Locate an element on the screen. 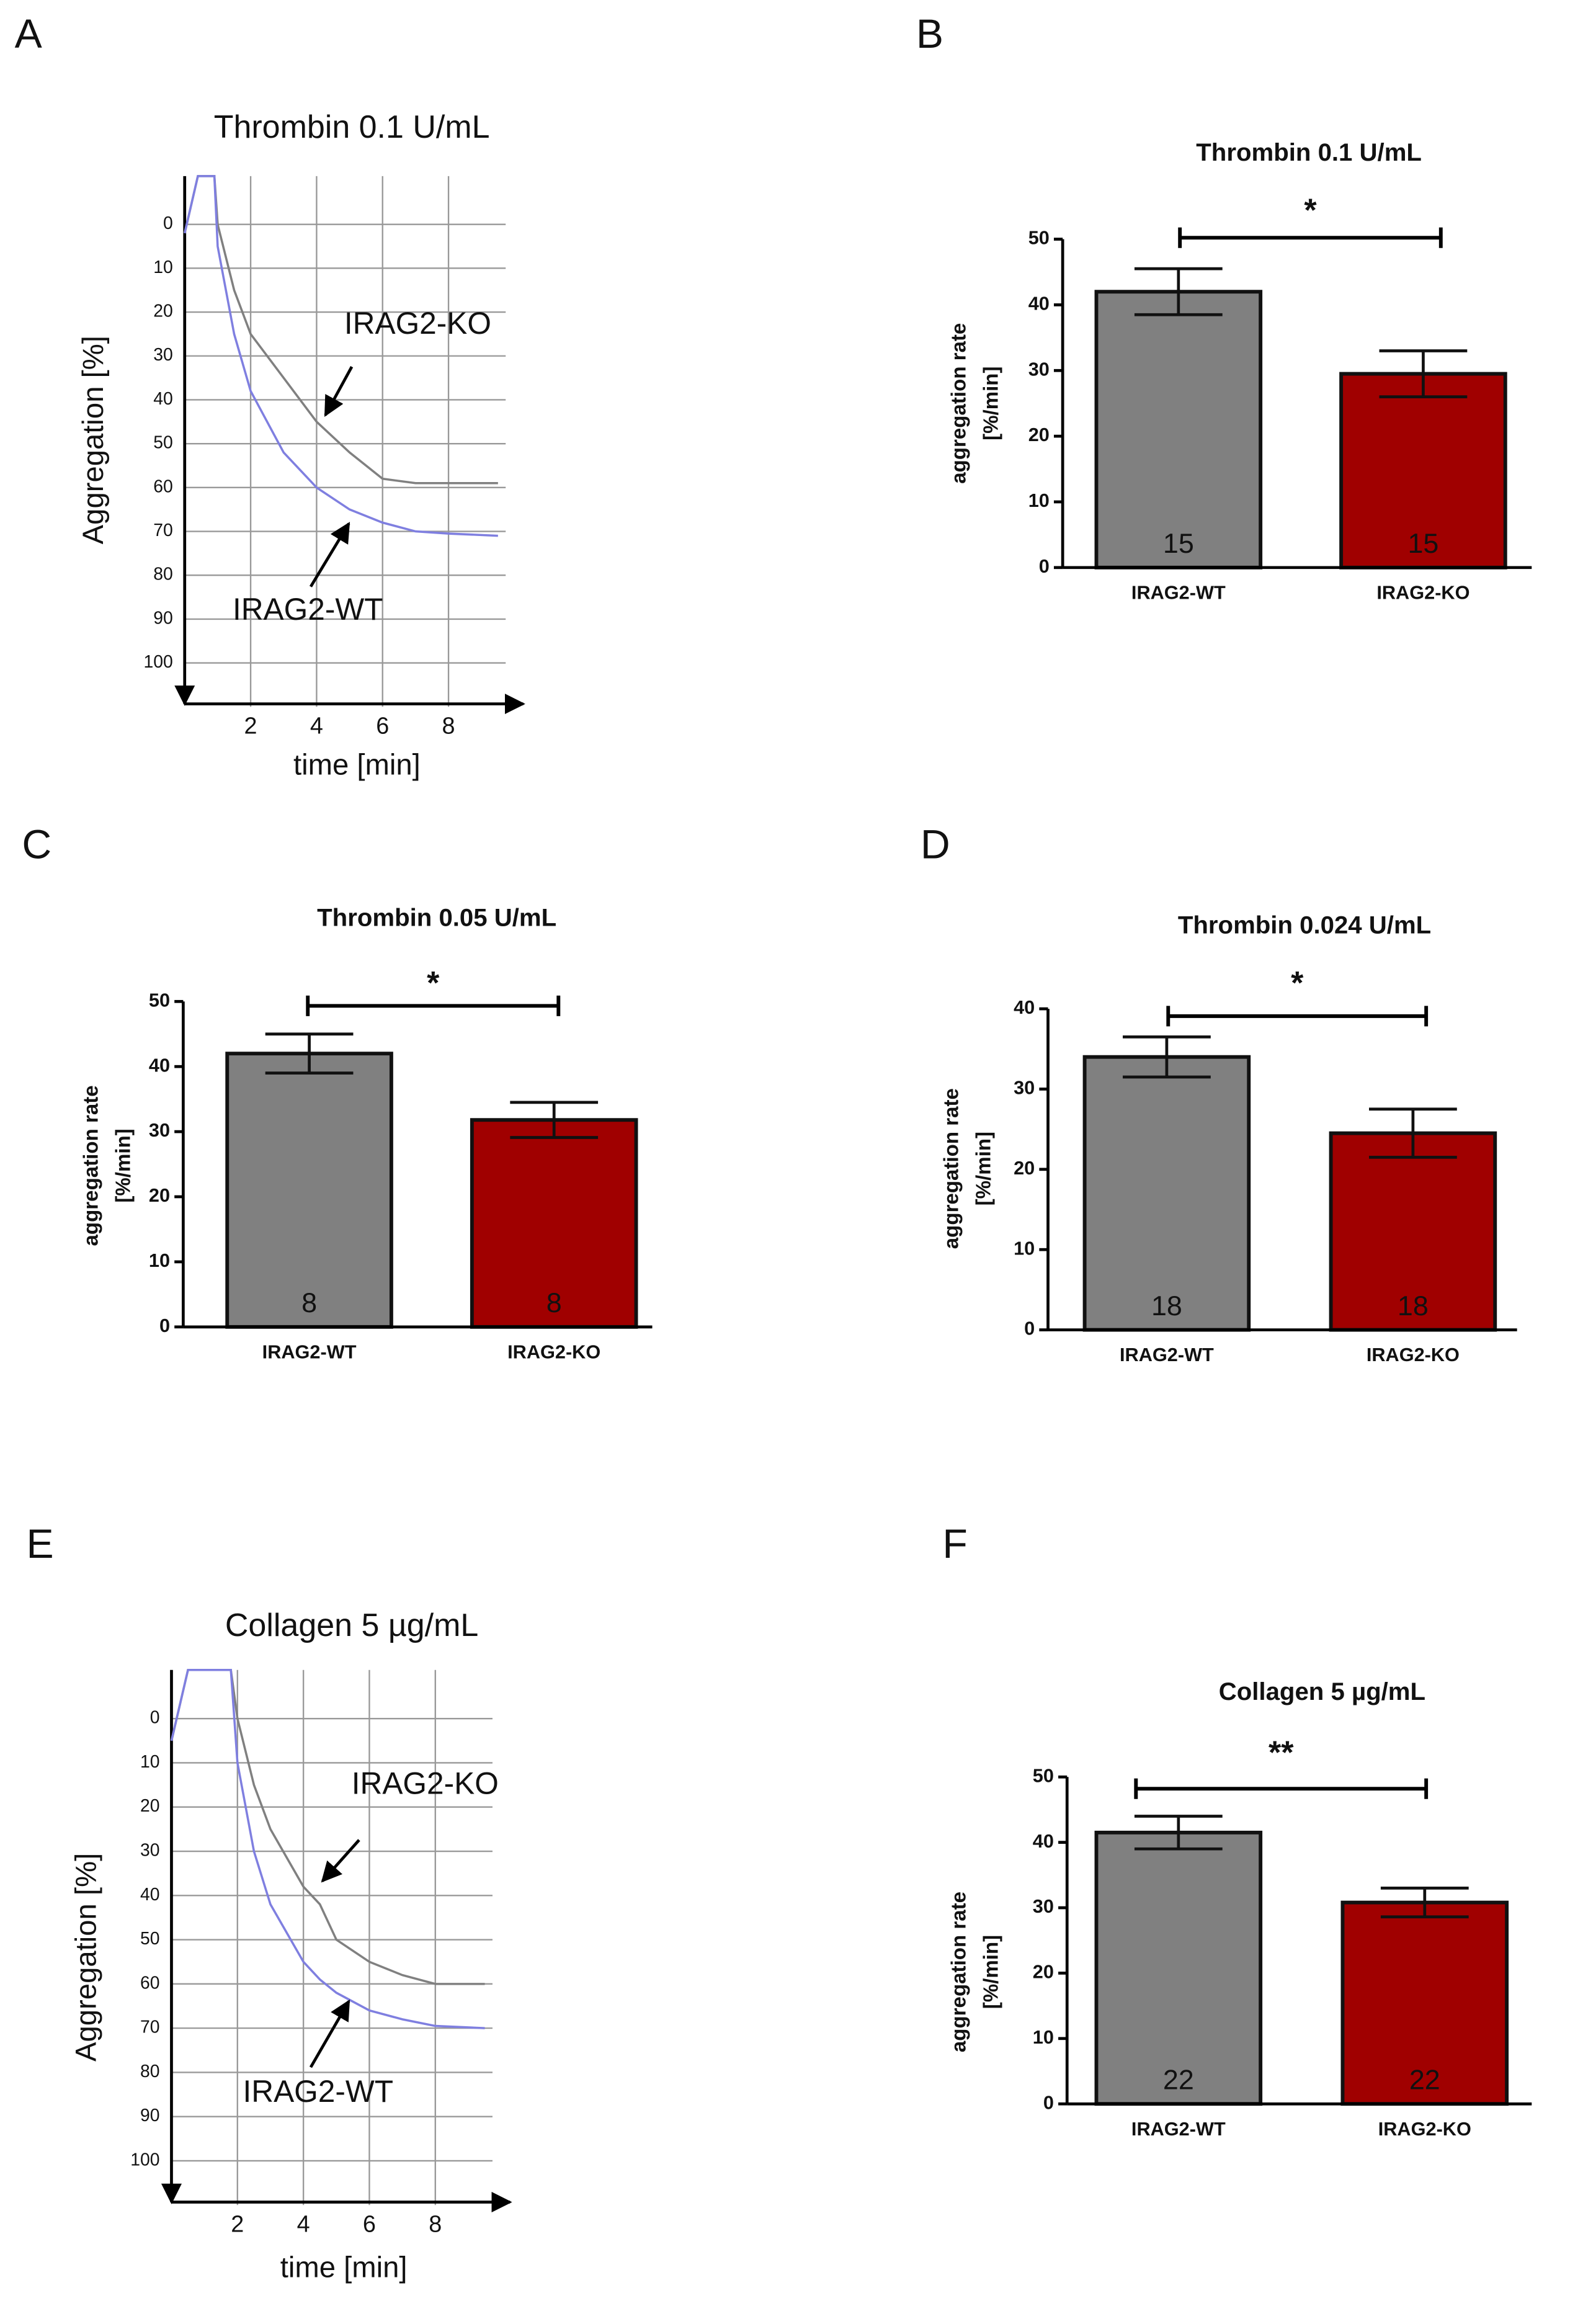 This screenshot has width=1583, height=2324. panel-letter: C is located at coordinates (36, 845).